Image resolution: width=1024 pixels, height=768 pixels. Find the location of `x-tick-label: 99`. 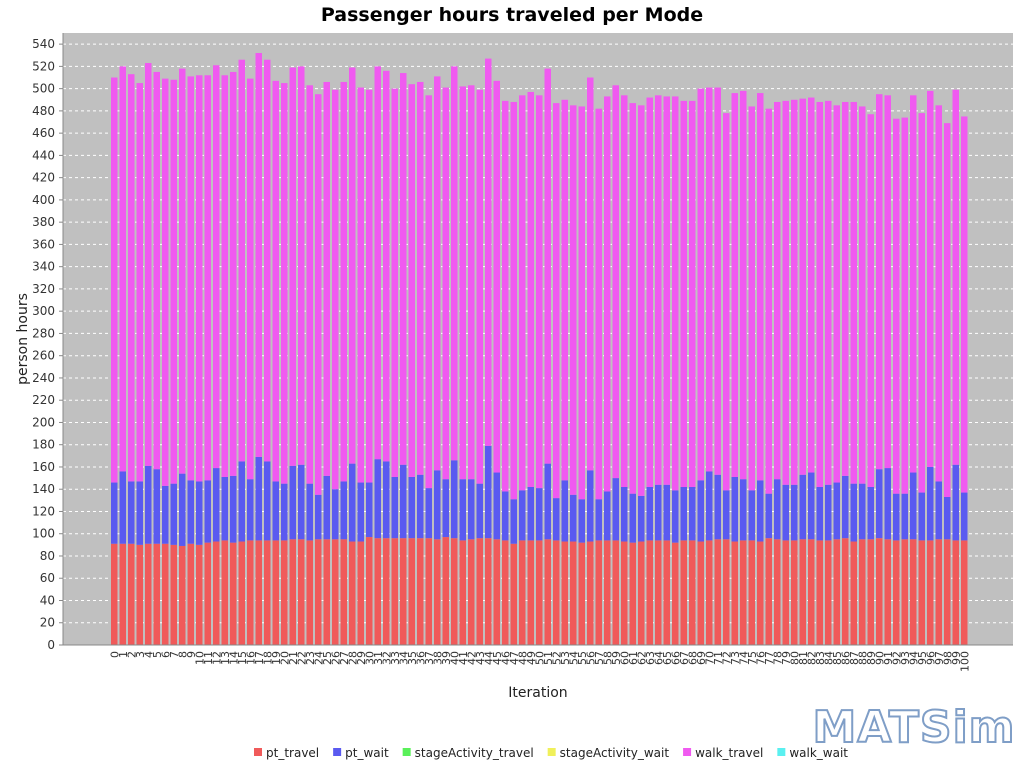

x-tick-label: 99 is located at coordinates (956, 658).